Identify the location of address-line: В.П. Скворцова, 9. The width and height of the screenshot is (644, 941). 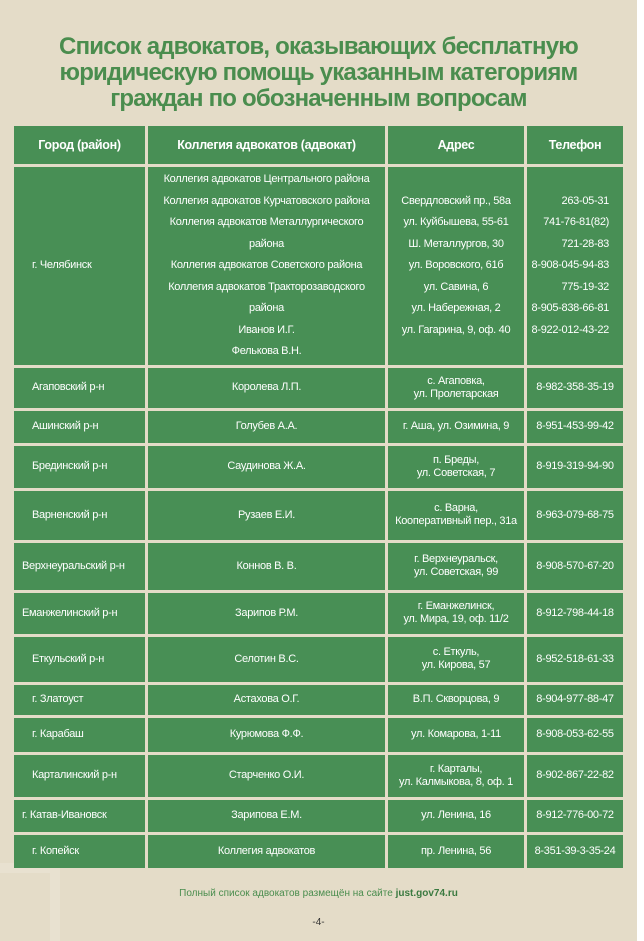
(456, 699).